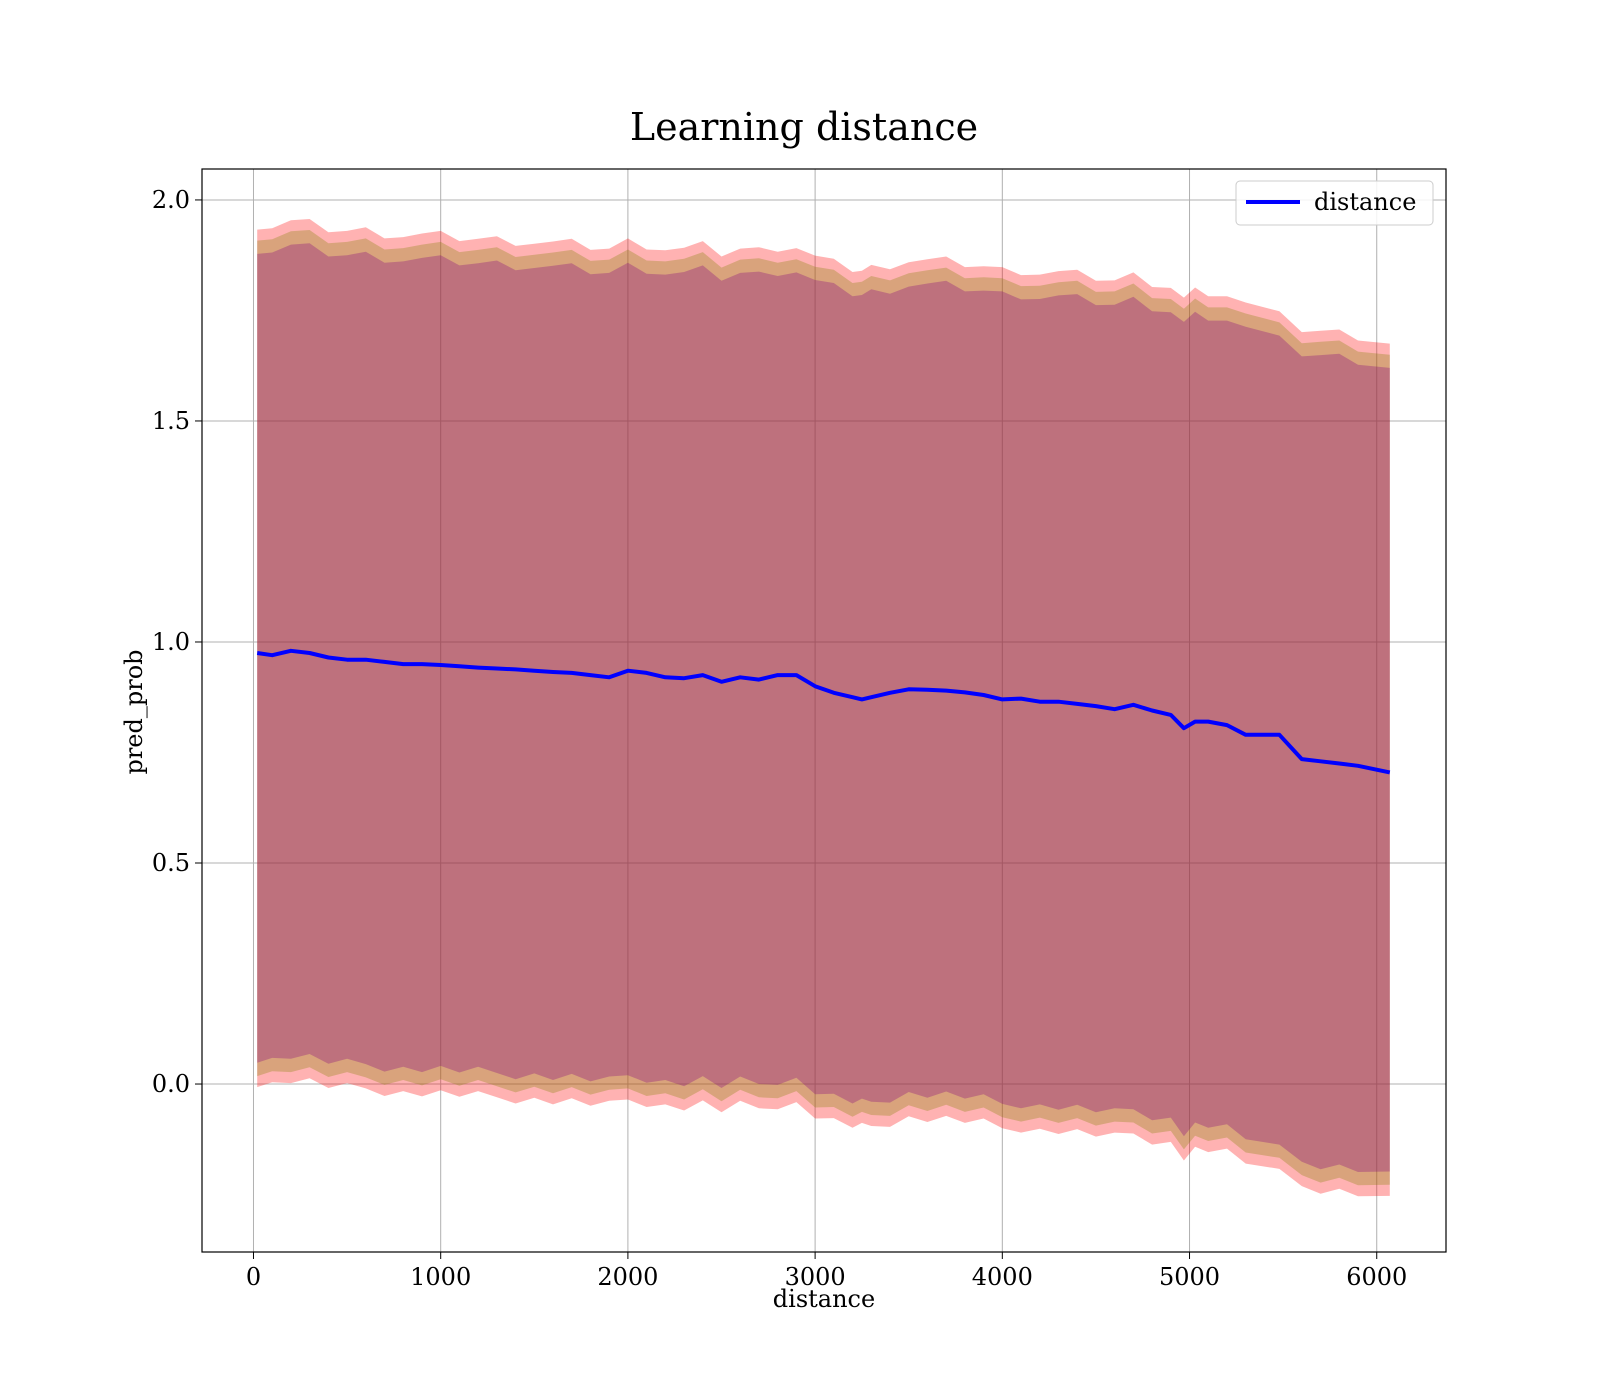  I want to click on y-tick-label: 0.0, so click(171, 1084).